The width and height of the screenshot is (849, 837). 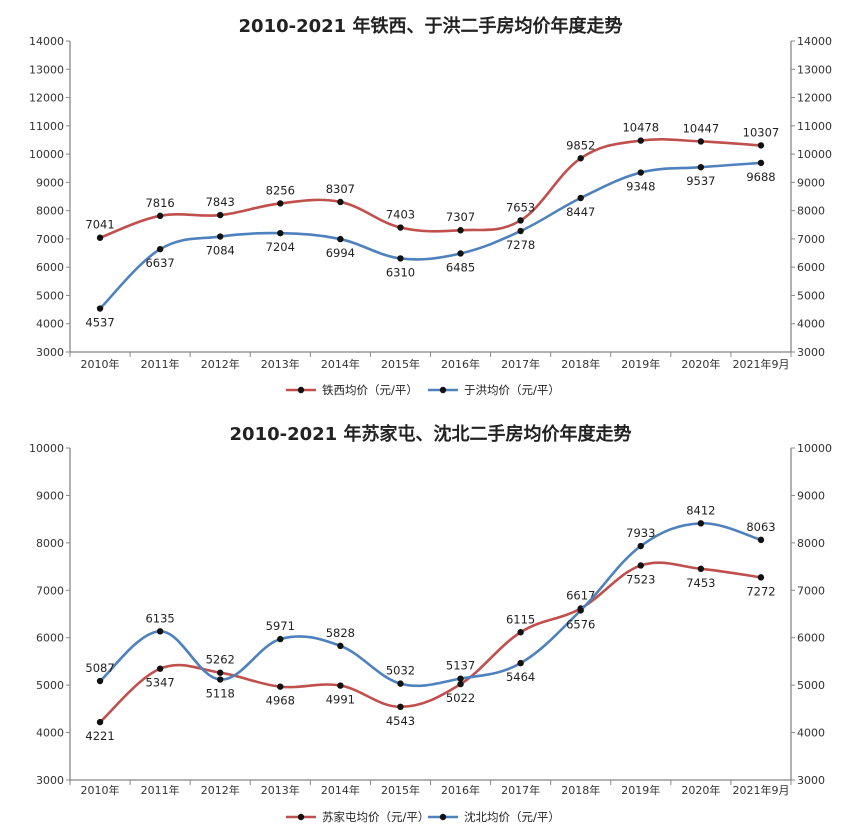 I want to click on c1-data-label-0: 10447, so click(x=701, y=128).